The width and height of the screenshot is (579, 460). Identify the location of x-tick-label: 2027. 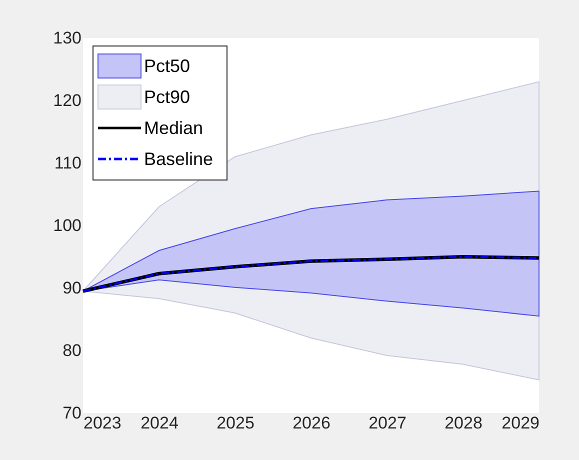
(387, 423).